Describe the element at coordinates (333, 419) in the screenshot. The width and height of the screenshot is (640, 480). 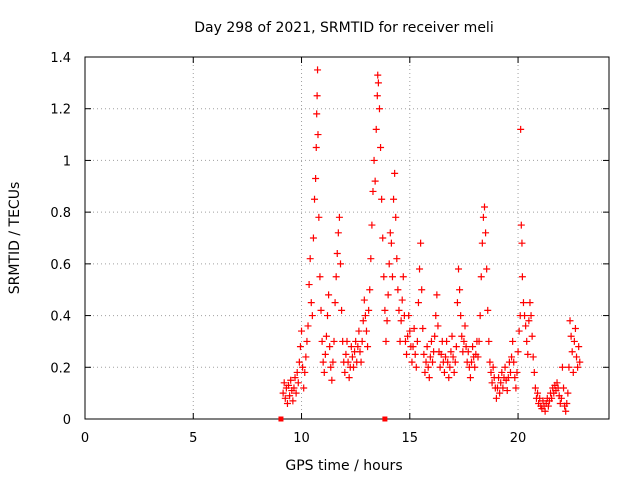
I see `baseline-markers` at that location.